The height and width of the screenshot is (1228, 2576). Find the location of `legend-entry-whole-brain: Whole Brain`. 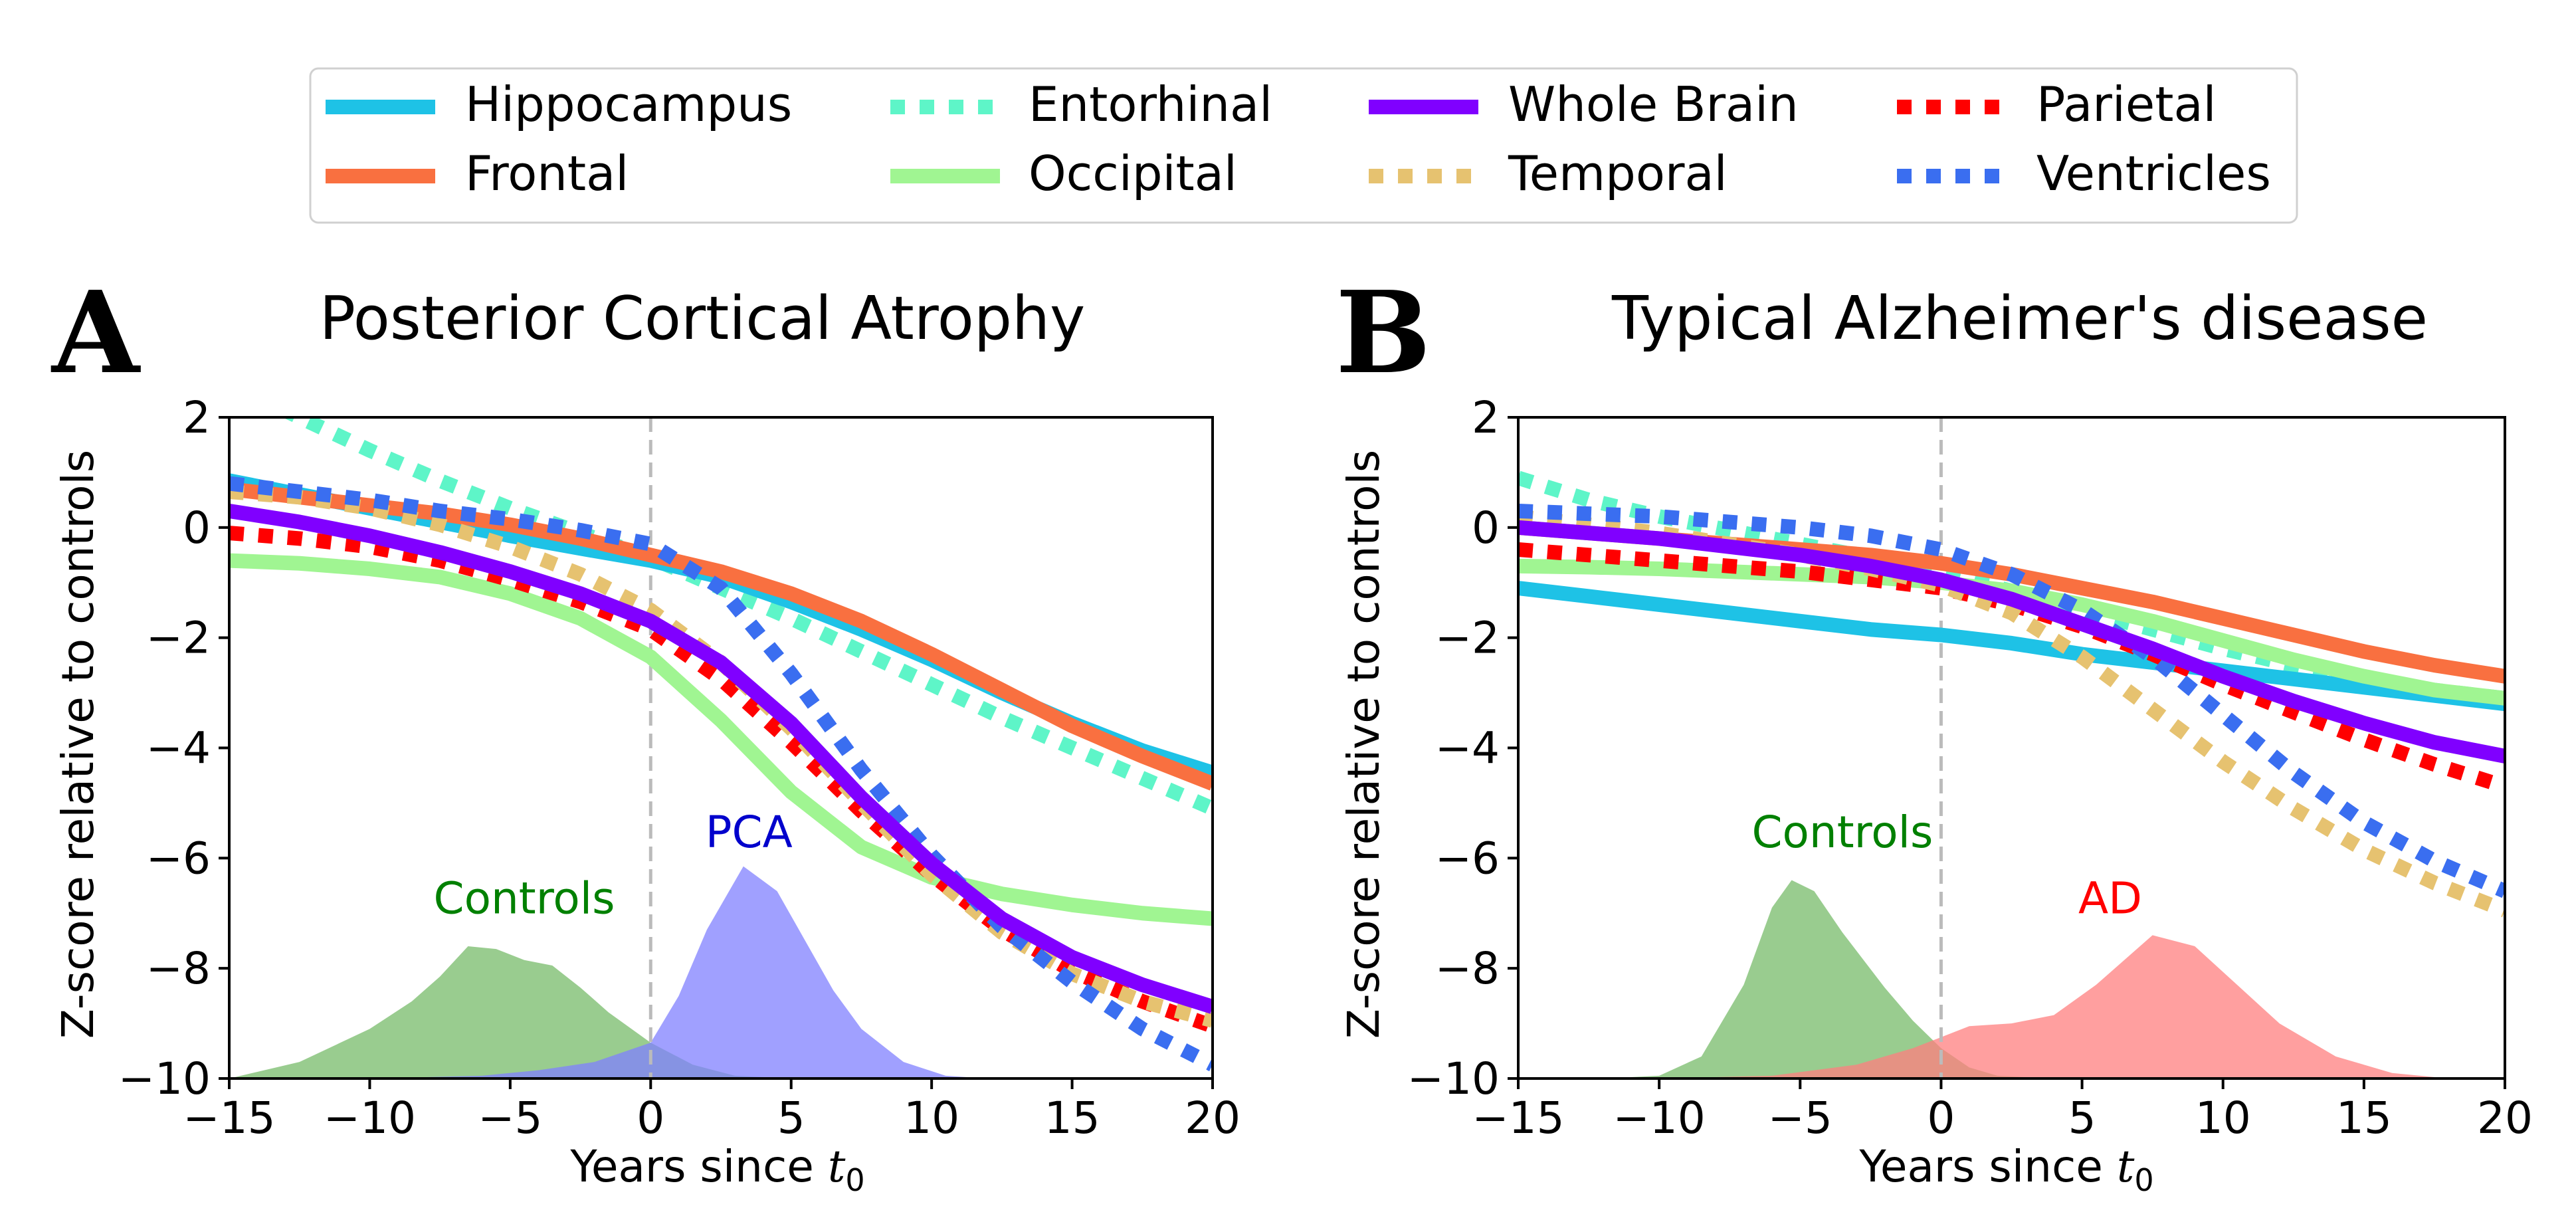

legend-entry-whole-brain: Whole Brain is located at coordinates (1584, 104).